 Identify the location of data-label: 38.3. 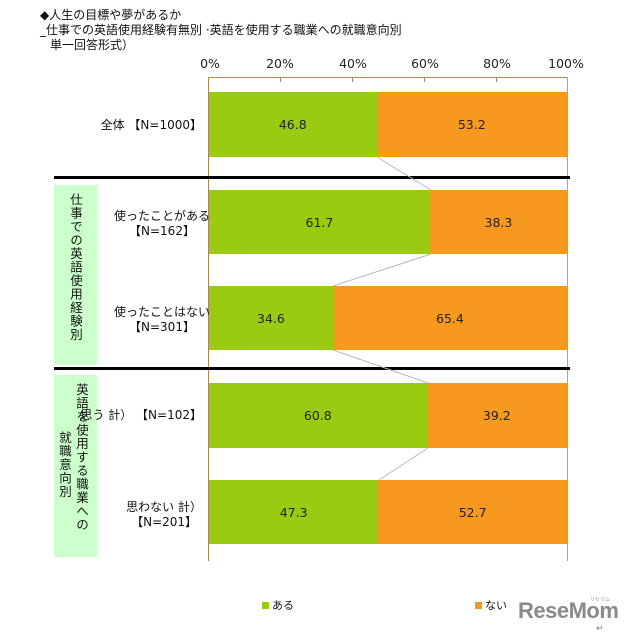
(498, 222).